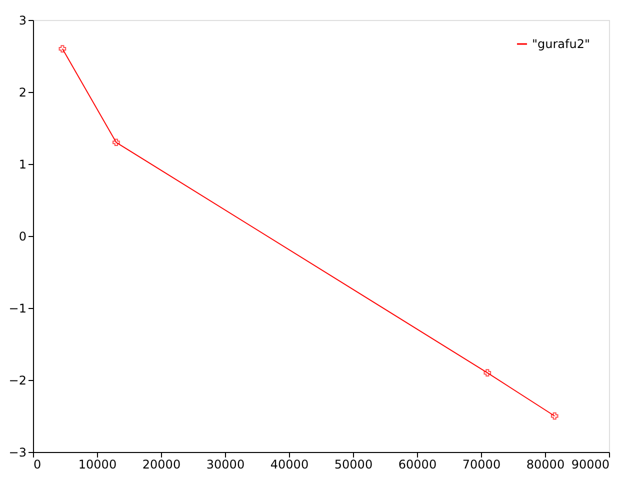 Image resolution: width=640 pixels, height=480 pixels. Describe the element at coordinates (289, 465) in the screenshot. I see `x-tick-label: 40000` at that location.